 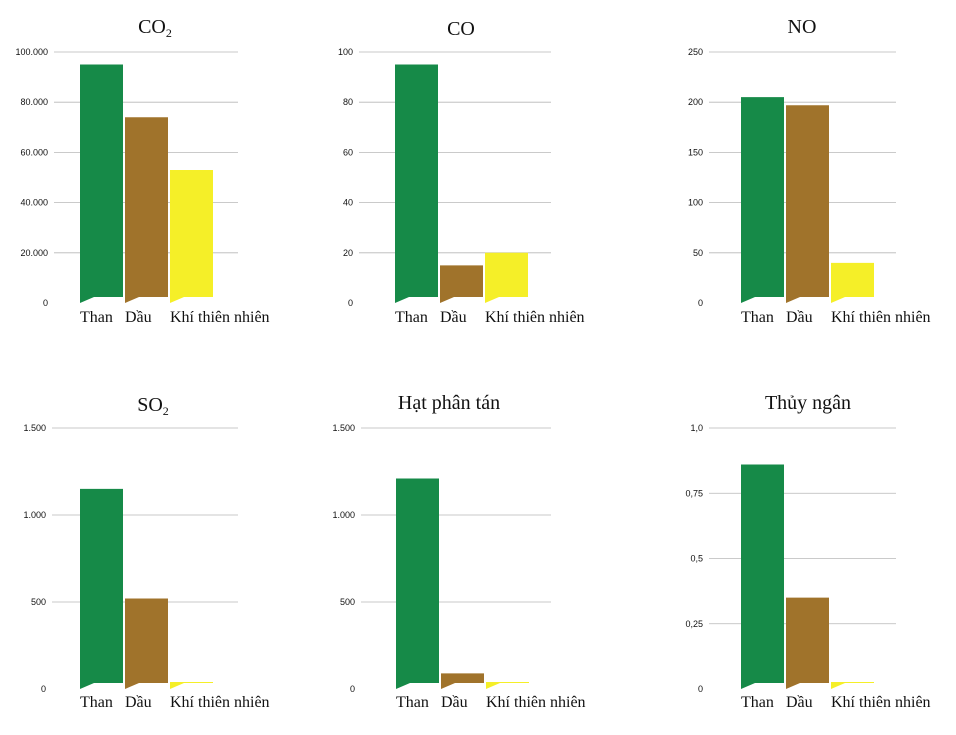 What do you see at coordinates (348, 253) in the screenshot?
I see `y-tick-label: 20` at bounding box center [348, 253].